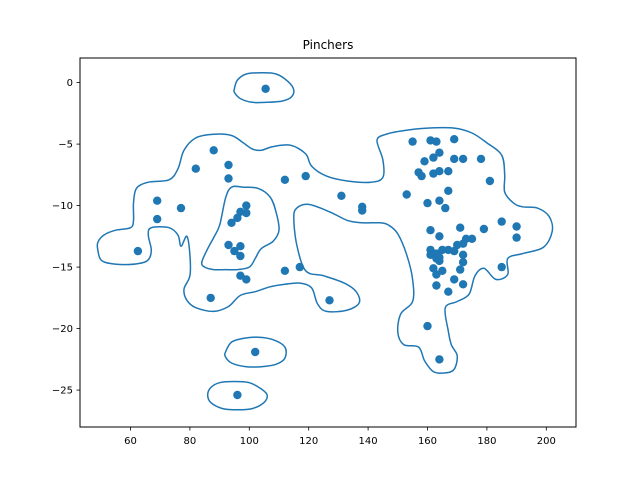 This screenshot has width=640, height=480. What do you see at coordinates (190, 441) in the screenshot?
I see `x-tick-label: 80` at bounding box center [190, 441].